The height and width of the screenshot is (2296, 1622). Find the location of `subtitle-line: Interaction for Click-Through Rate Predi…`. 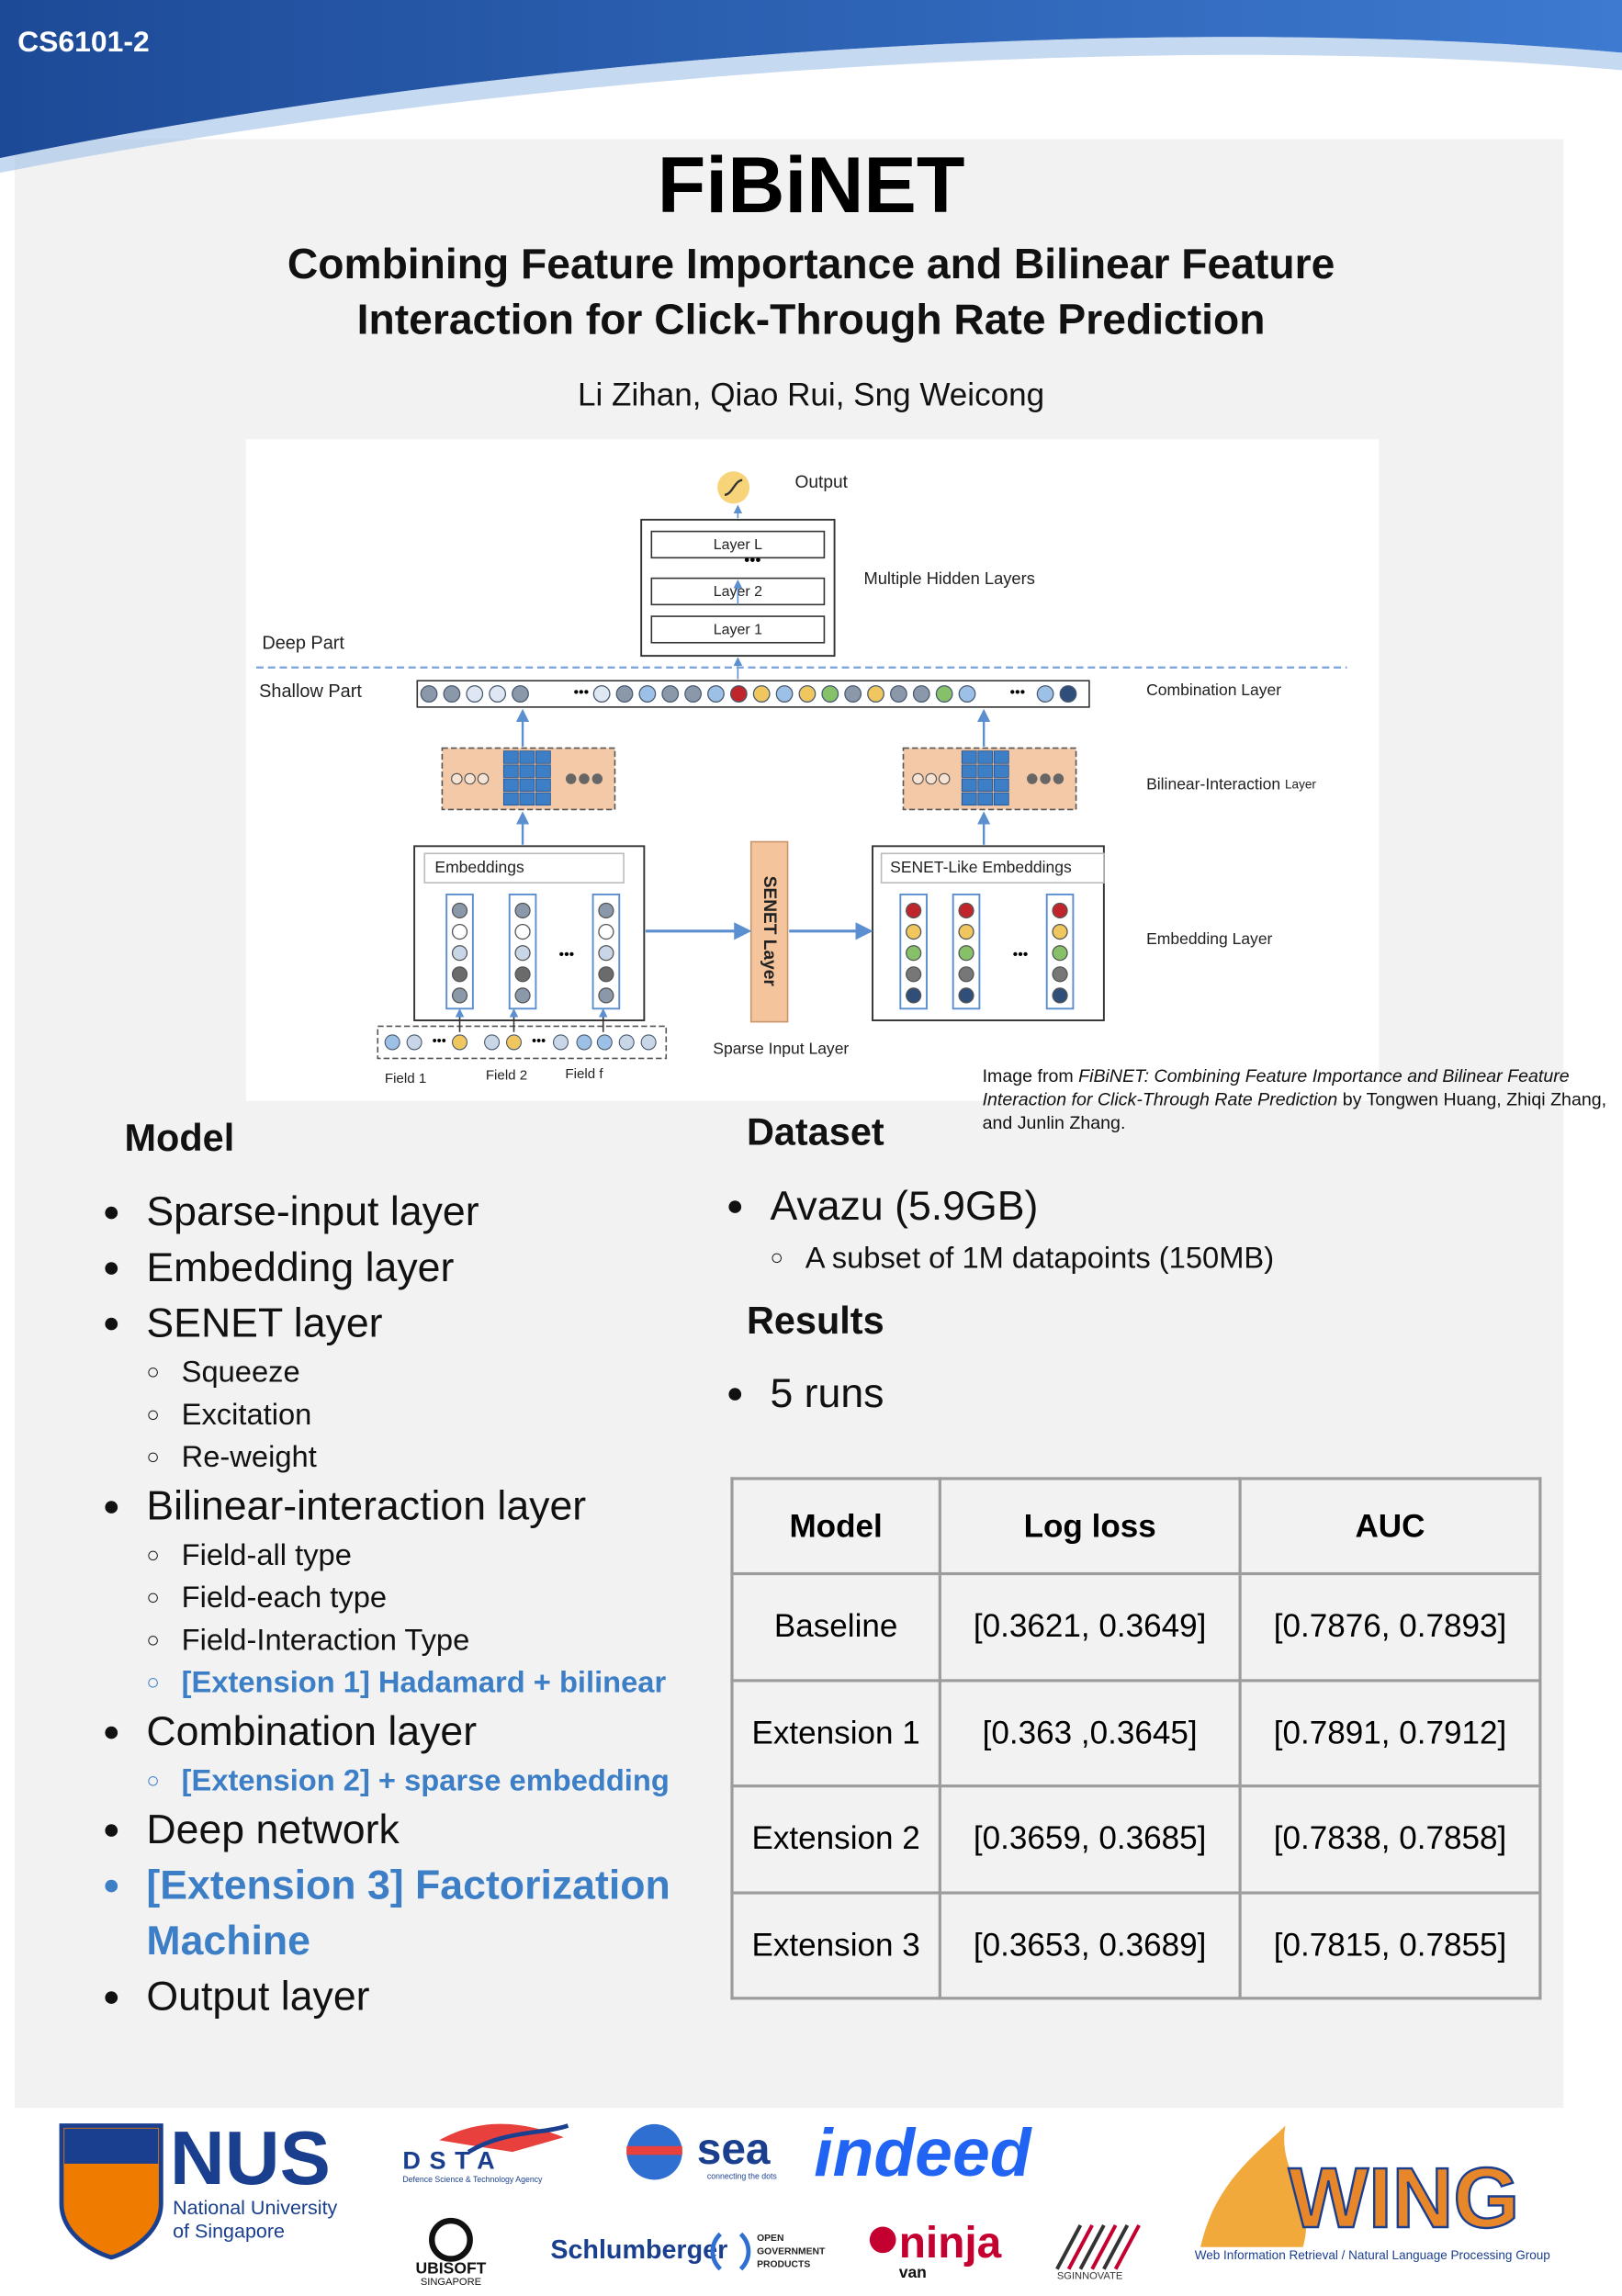

subtitle-line: Interaction for Click-Through Rate Predi… is located at coordinates (811, 320).